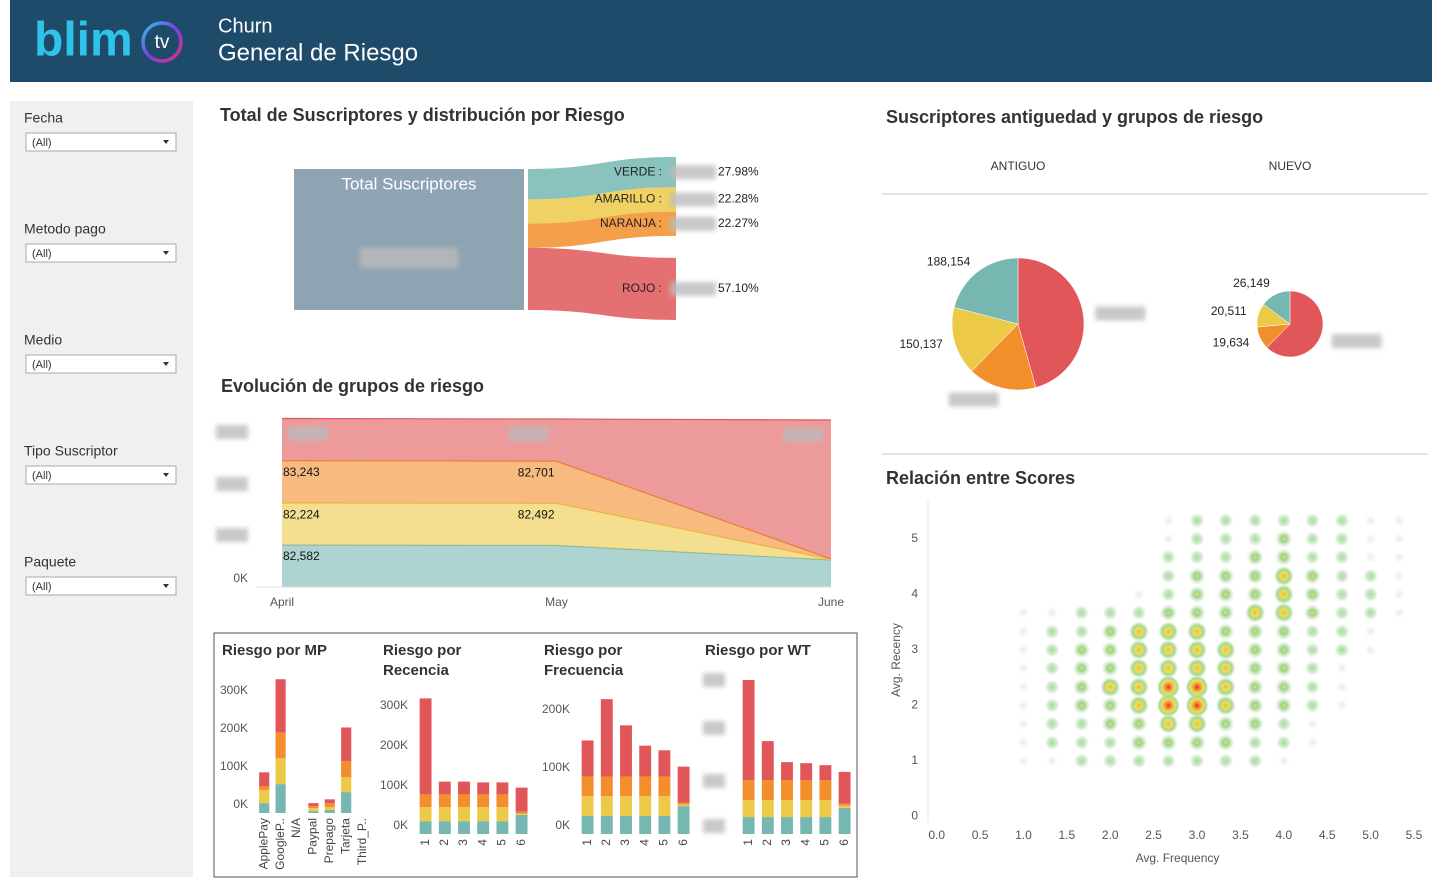 This screenshot has height=887, width=1434. What do you see at coordinates (1295, 324) in the screenshot?
I see `pie-slice` at bounding box center [1295, 324].